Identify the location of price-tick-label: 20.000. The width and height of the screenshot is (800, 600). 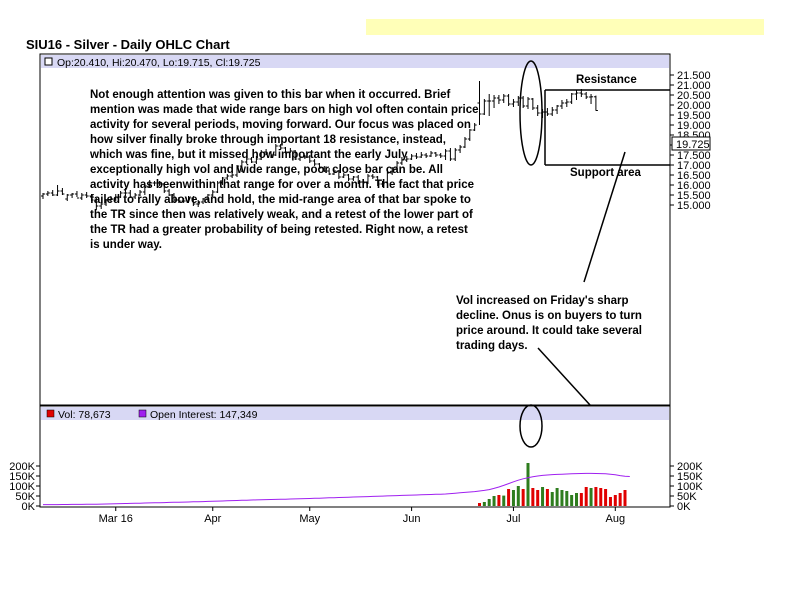
(694, 106).